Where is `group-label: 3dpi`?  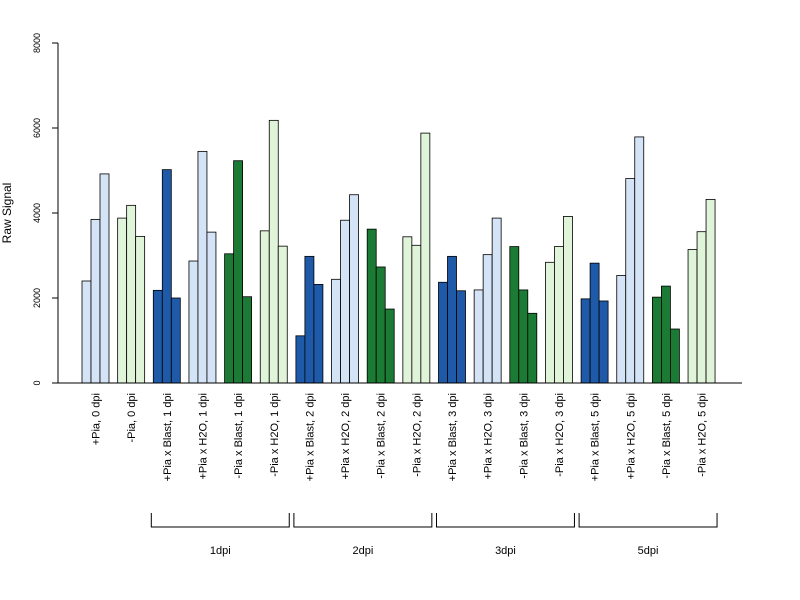
group-label: 3dpi is located at coordinates (505, 551).